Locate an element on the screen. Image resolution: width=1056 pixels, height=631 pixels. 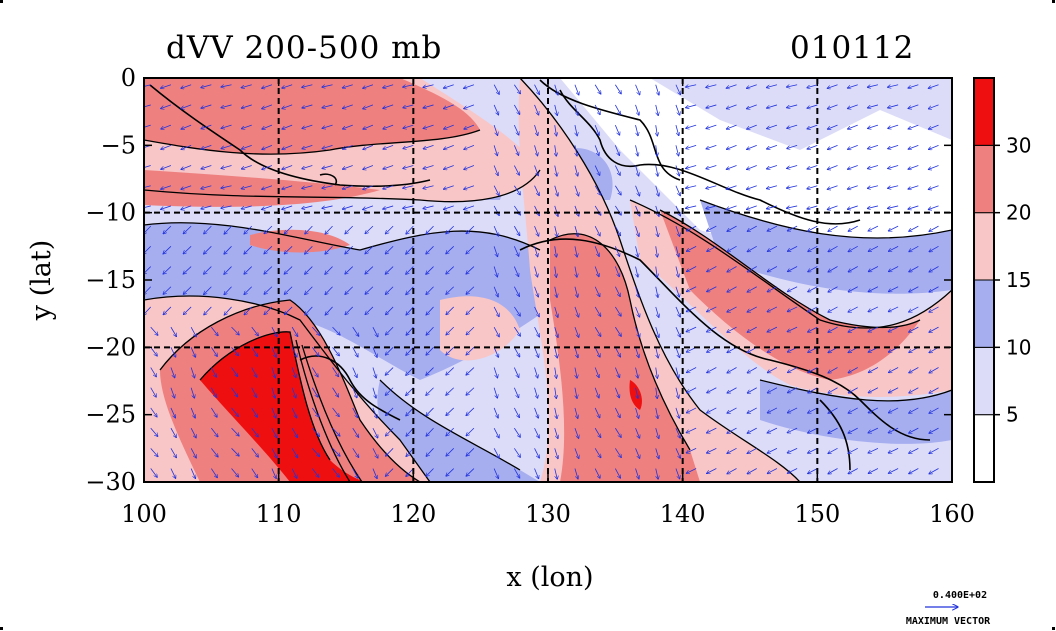
y-tick-label: −20 is located at coordinates (110, 347).